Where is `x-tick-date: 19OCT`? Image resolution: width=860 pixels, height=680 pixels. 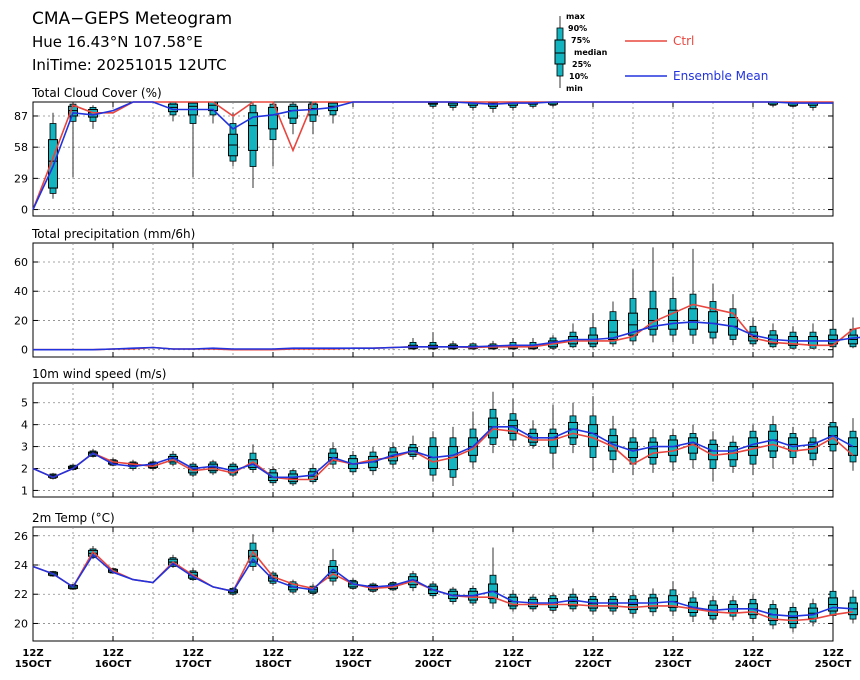
x-tick-date: 19OCT is located at coordinates (353, 664).